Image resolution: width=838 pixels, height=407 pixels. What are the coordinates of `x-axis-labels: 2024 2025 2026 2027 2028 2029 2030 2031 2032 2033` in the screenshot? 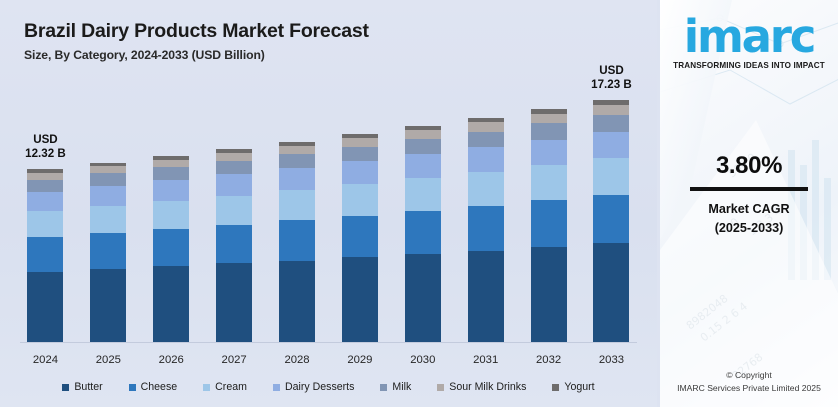 It's located at (328, 360).